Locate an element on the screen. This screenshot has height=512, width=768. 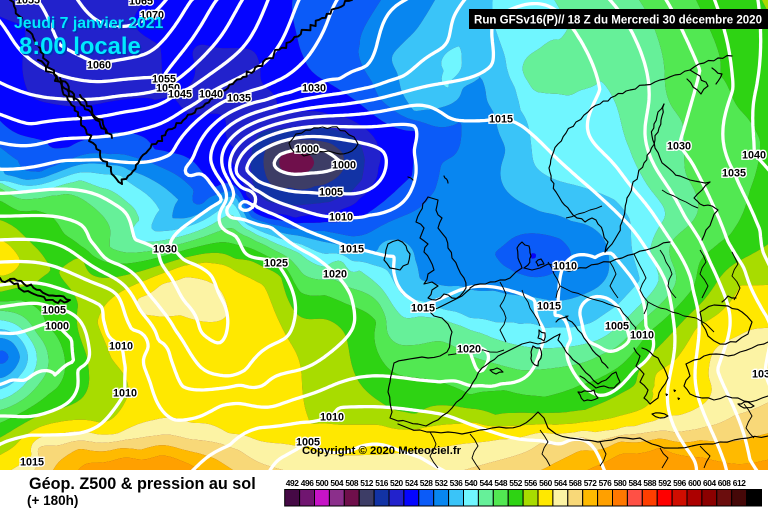
svg-text: 1025 is located at coordinates (276, 264).